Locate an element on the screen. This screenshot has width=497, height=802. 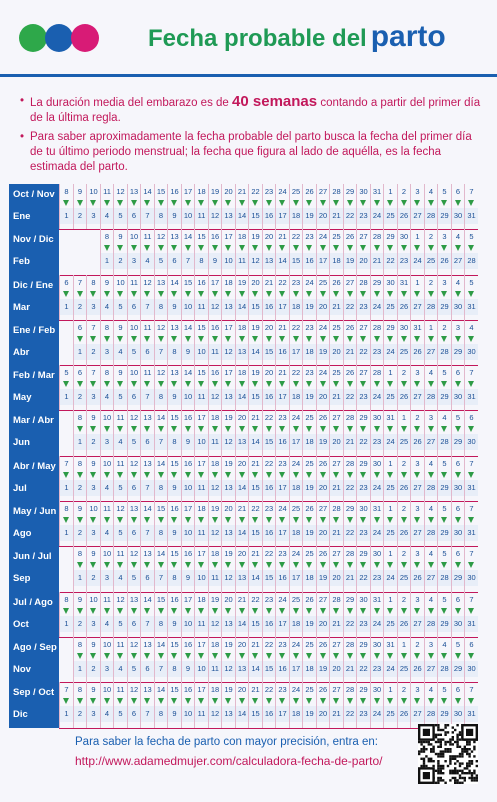
due-day: 18 is located at coordinates (296, 397).